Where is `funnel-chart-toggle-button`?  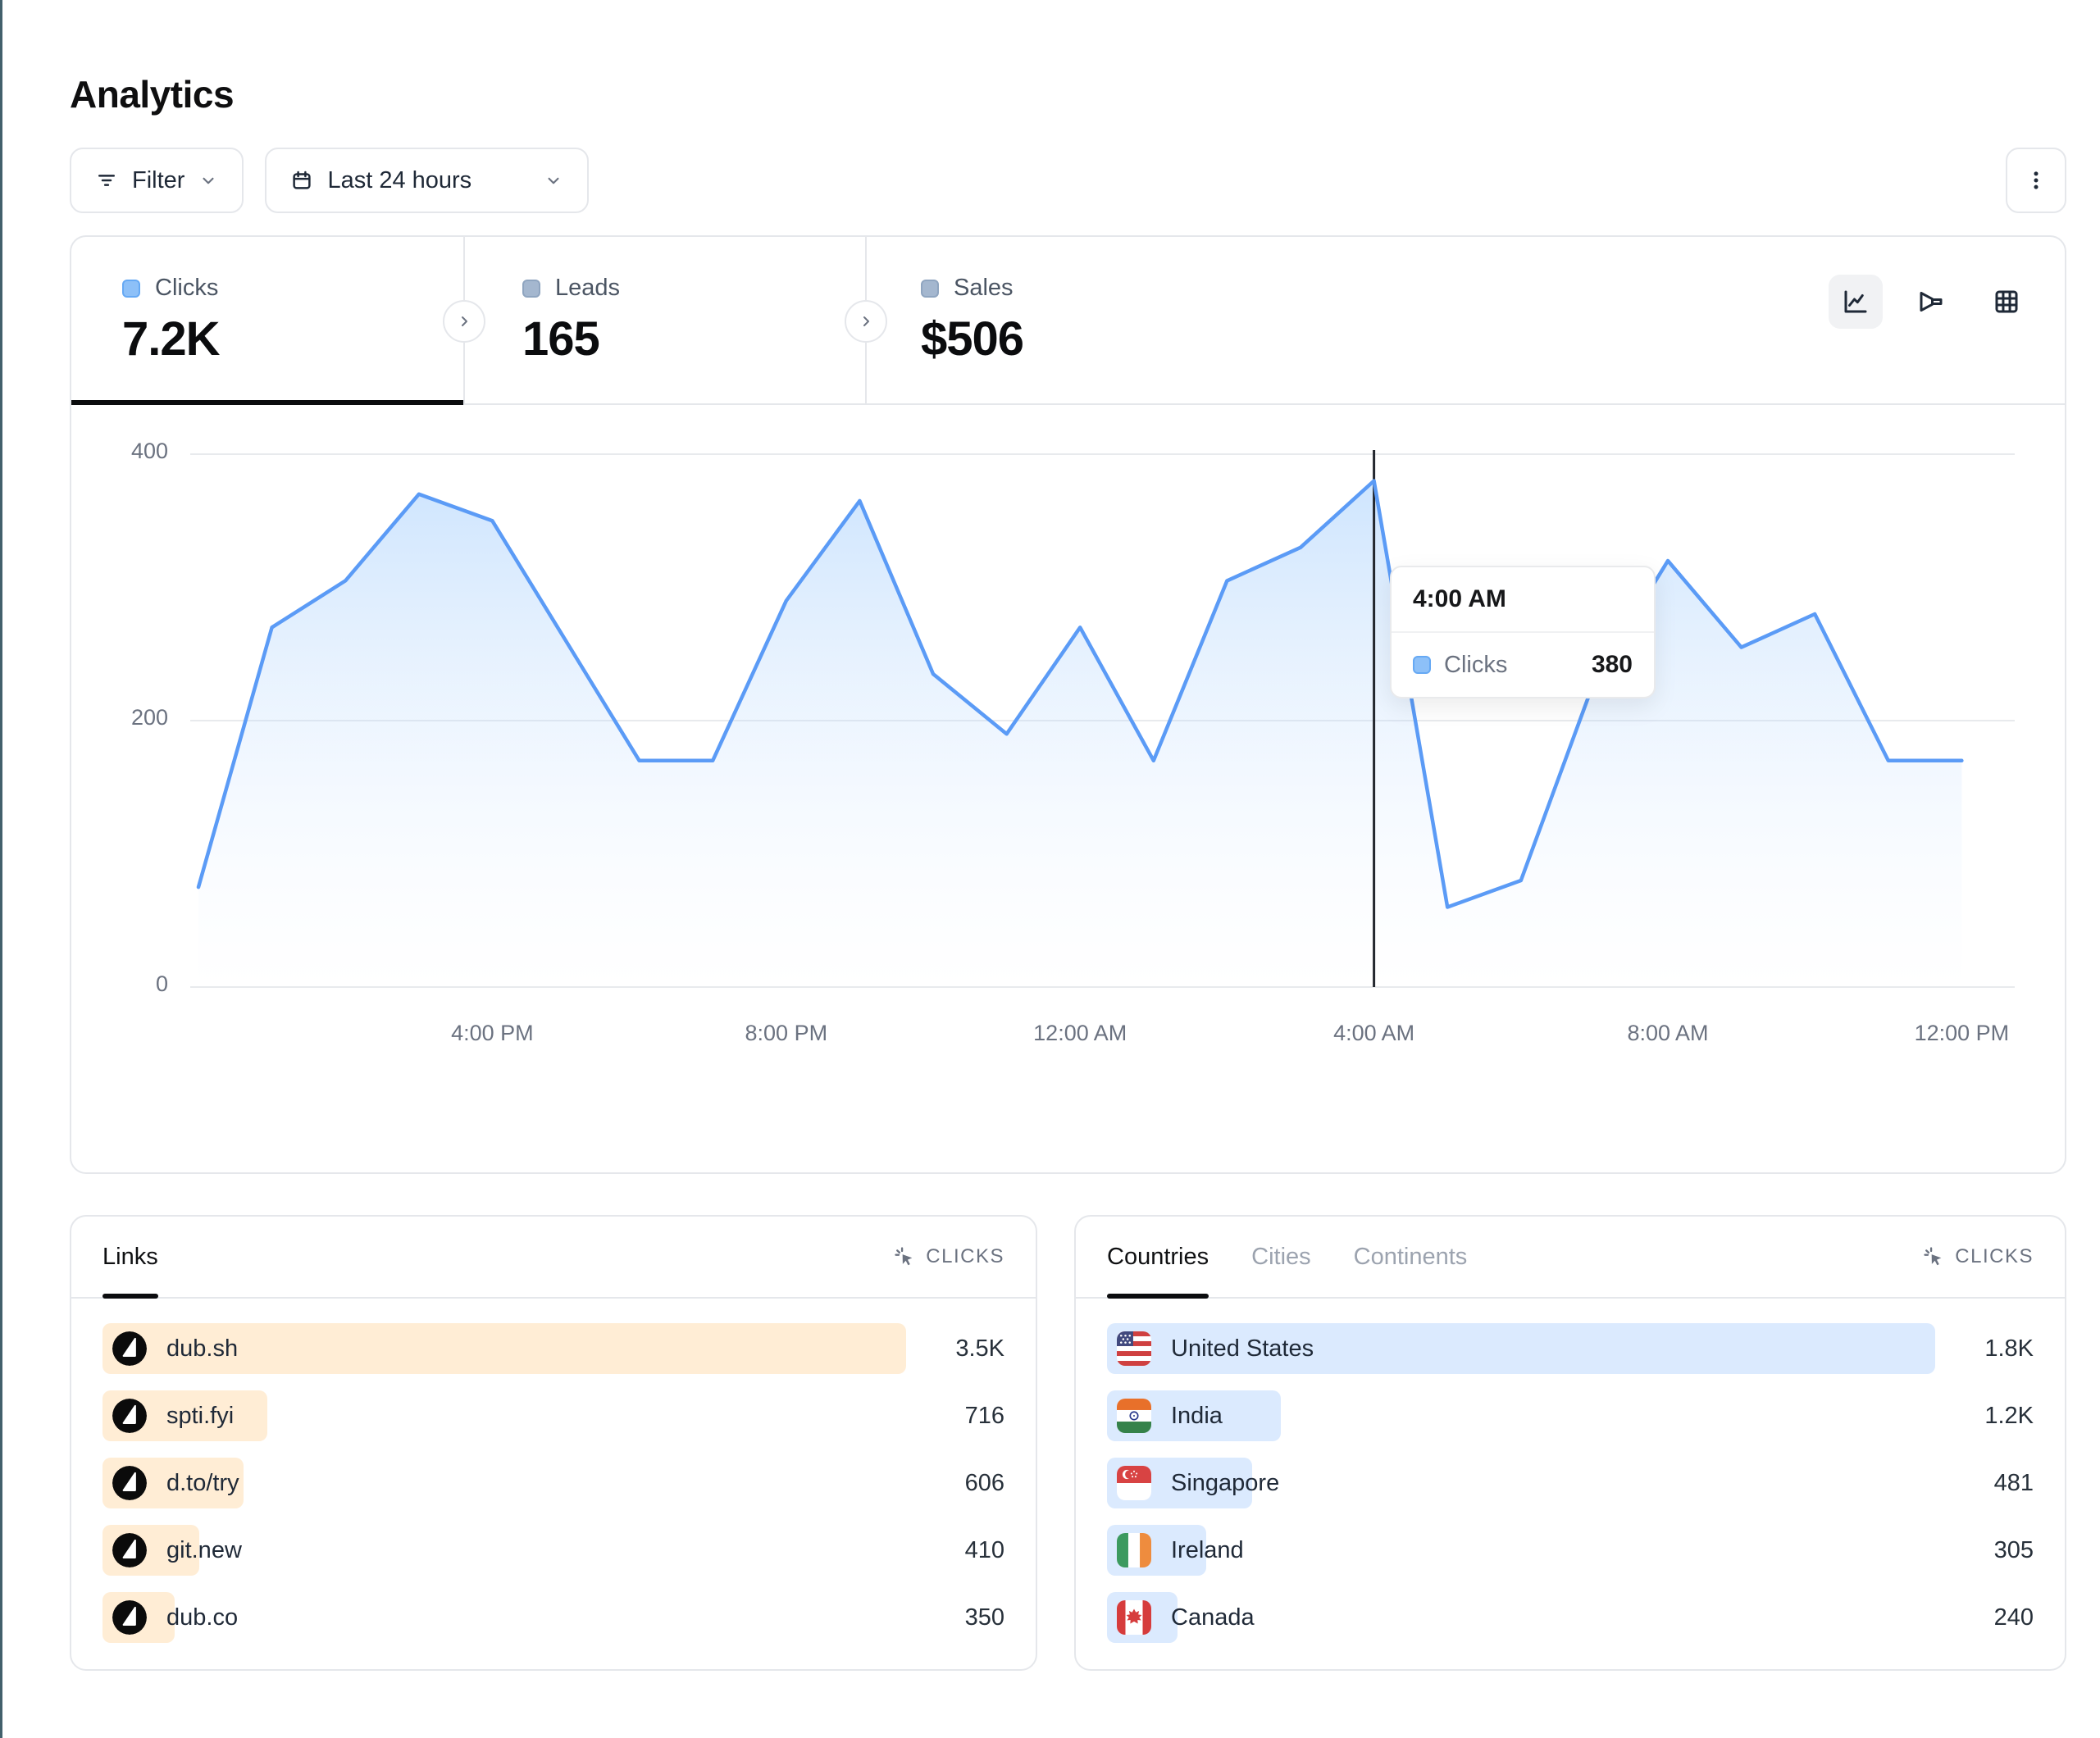 funnel-chart-toggle-button is located at coordinates (1931, 302).